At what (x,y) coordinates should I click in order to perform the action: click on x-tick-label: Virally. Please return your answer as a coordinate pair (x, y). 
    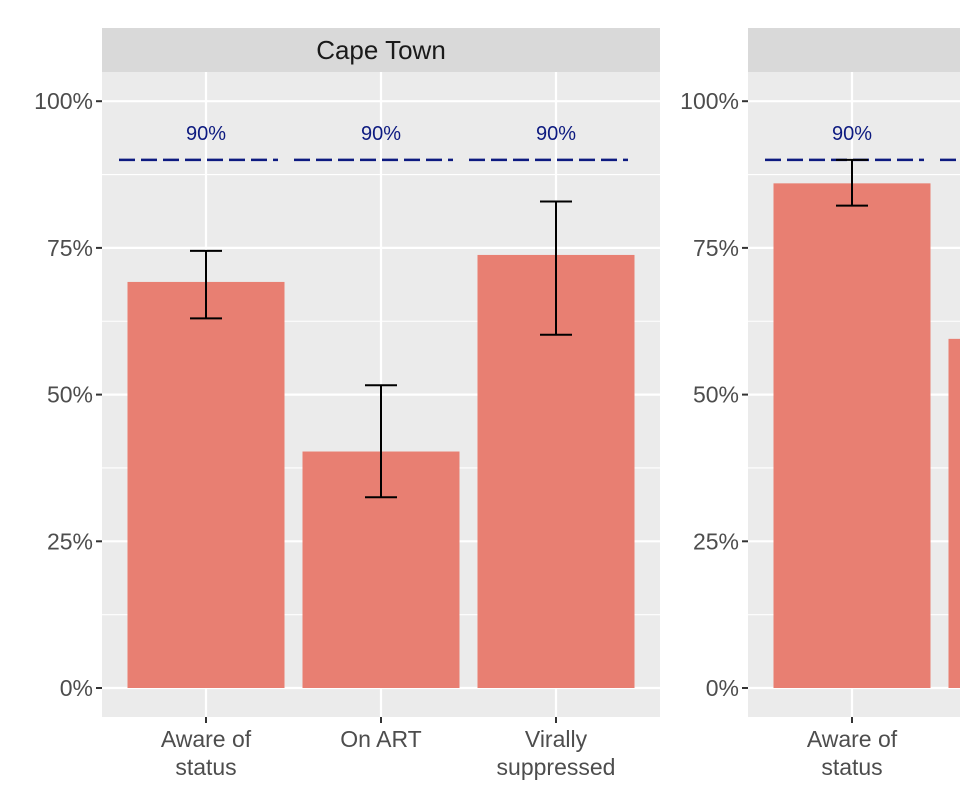
    Looking at the image, I should click on (556, 739).